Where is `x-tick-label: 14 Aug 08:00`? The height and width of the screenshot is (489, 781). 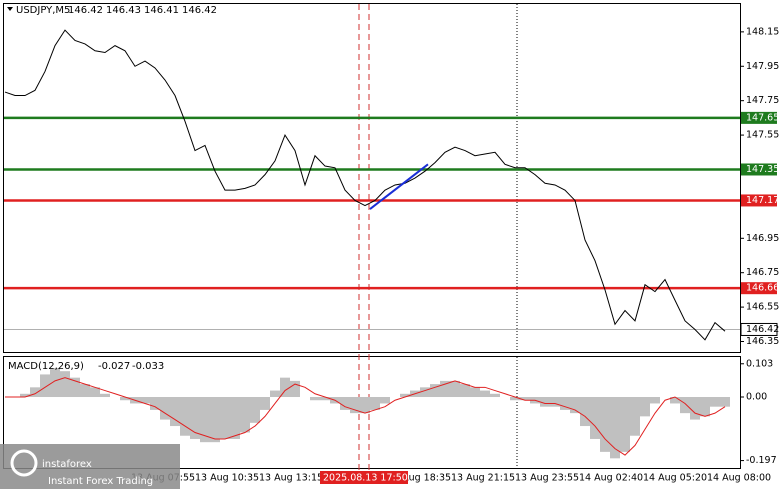
x-tick-label: 14 Aug 08:00 is located at coordinates (739, 478).